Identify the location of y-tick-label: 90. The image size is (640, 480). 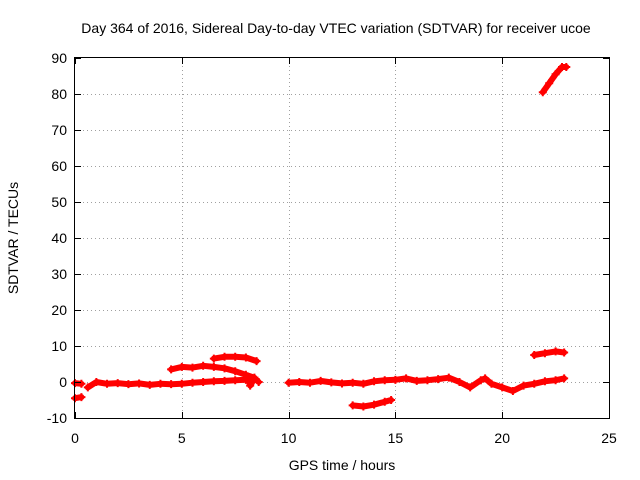
(59, 58).